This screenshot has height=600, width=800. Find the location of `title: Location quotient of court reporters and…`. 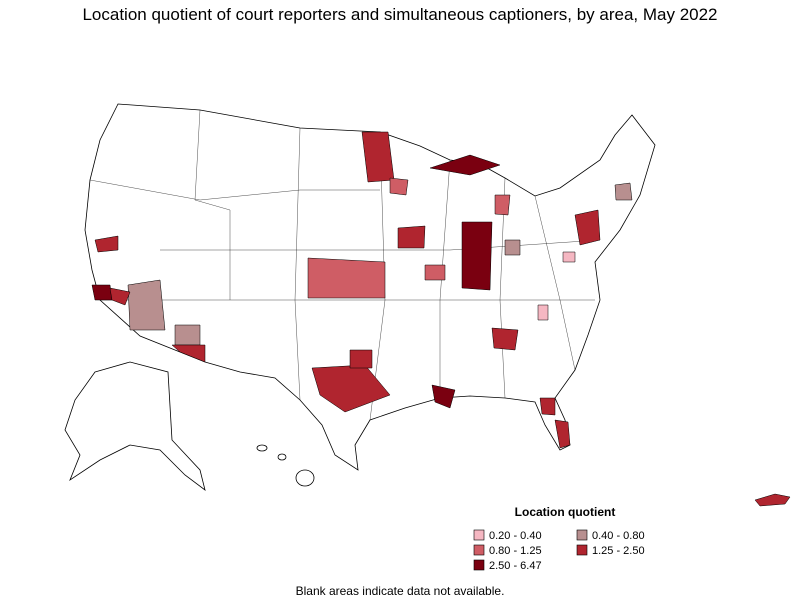

title: Location quotient of court reporters and… is located at coordinates (399, 14).